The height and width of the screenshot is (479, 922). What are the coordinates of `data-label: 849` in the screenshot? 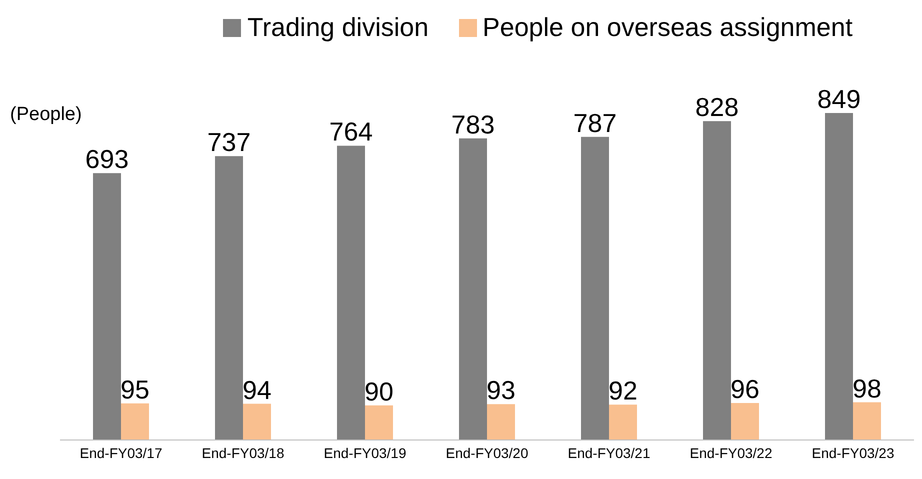 It's located at (839, 99).